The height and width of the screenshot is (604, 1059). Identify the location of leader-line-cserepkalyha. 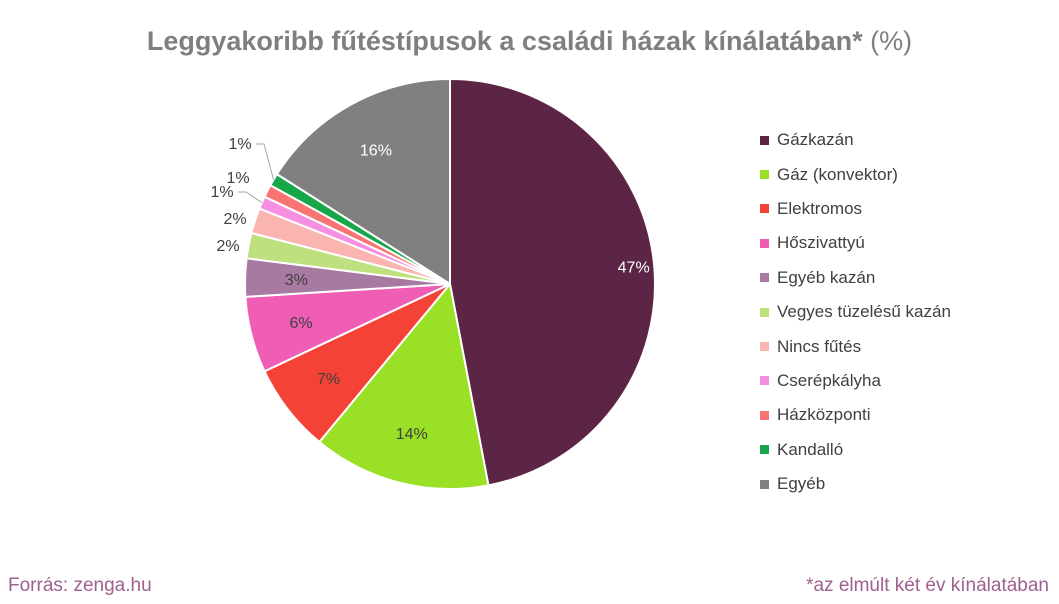
(250, 197).